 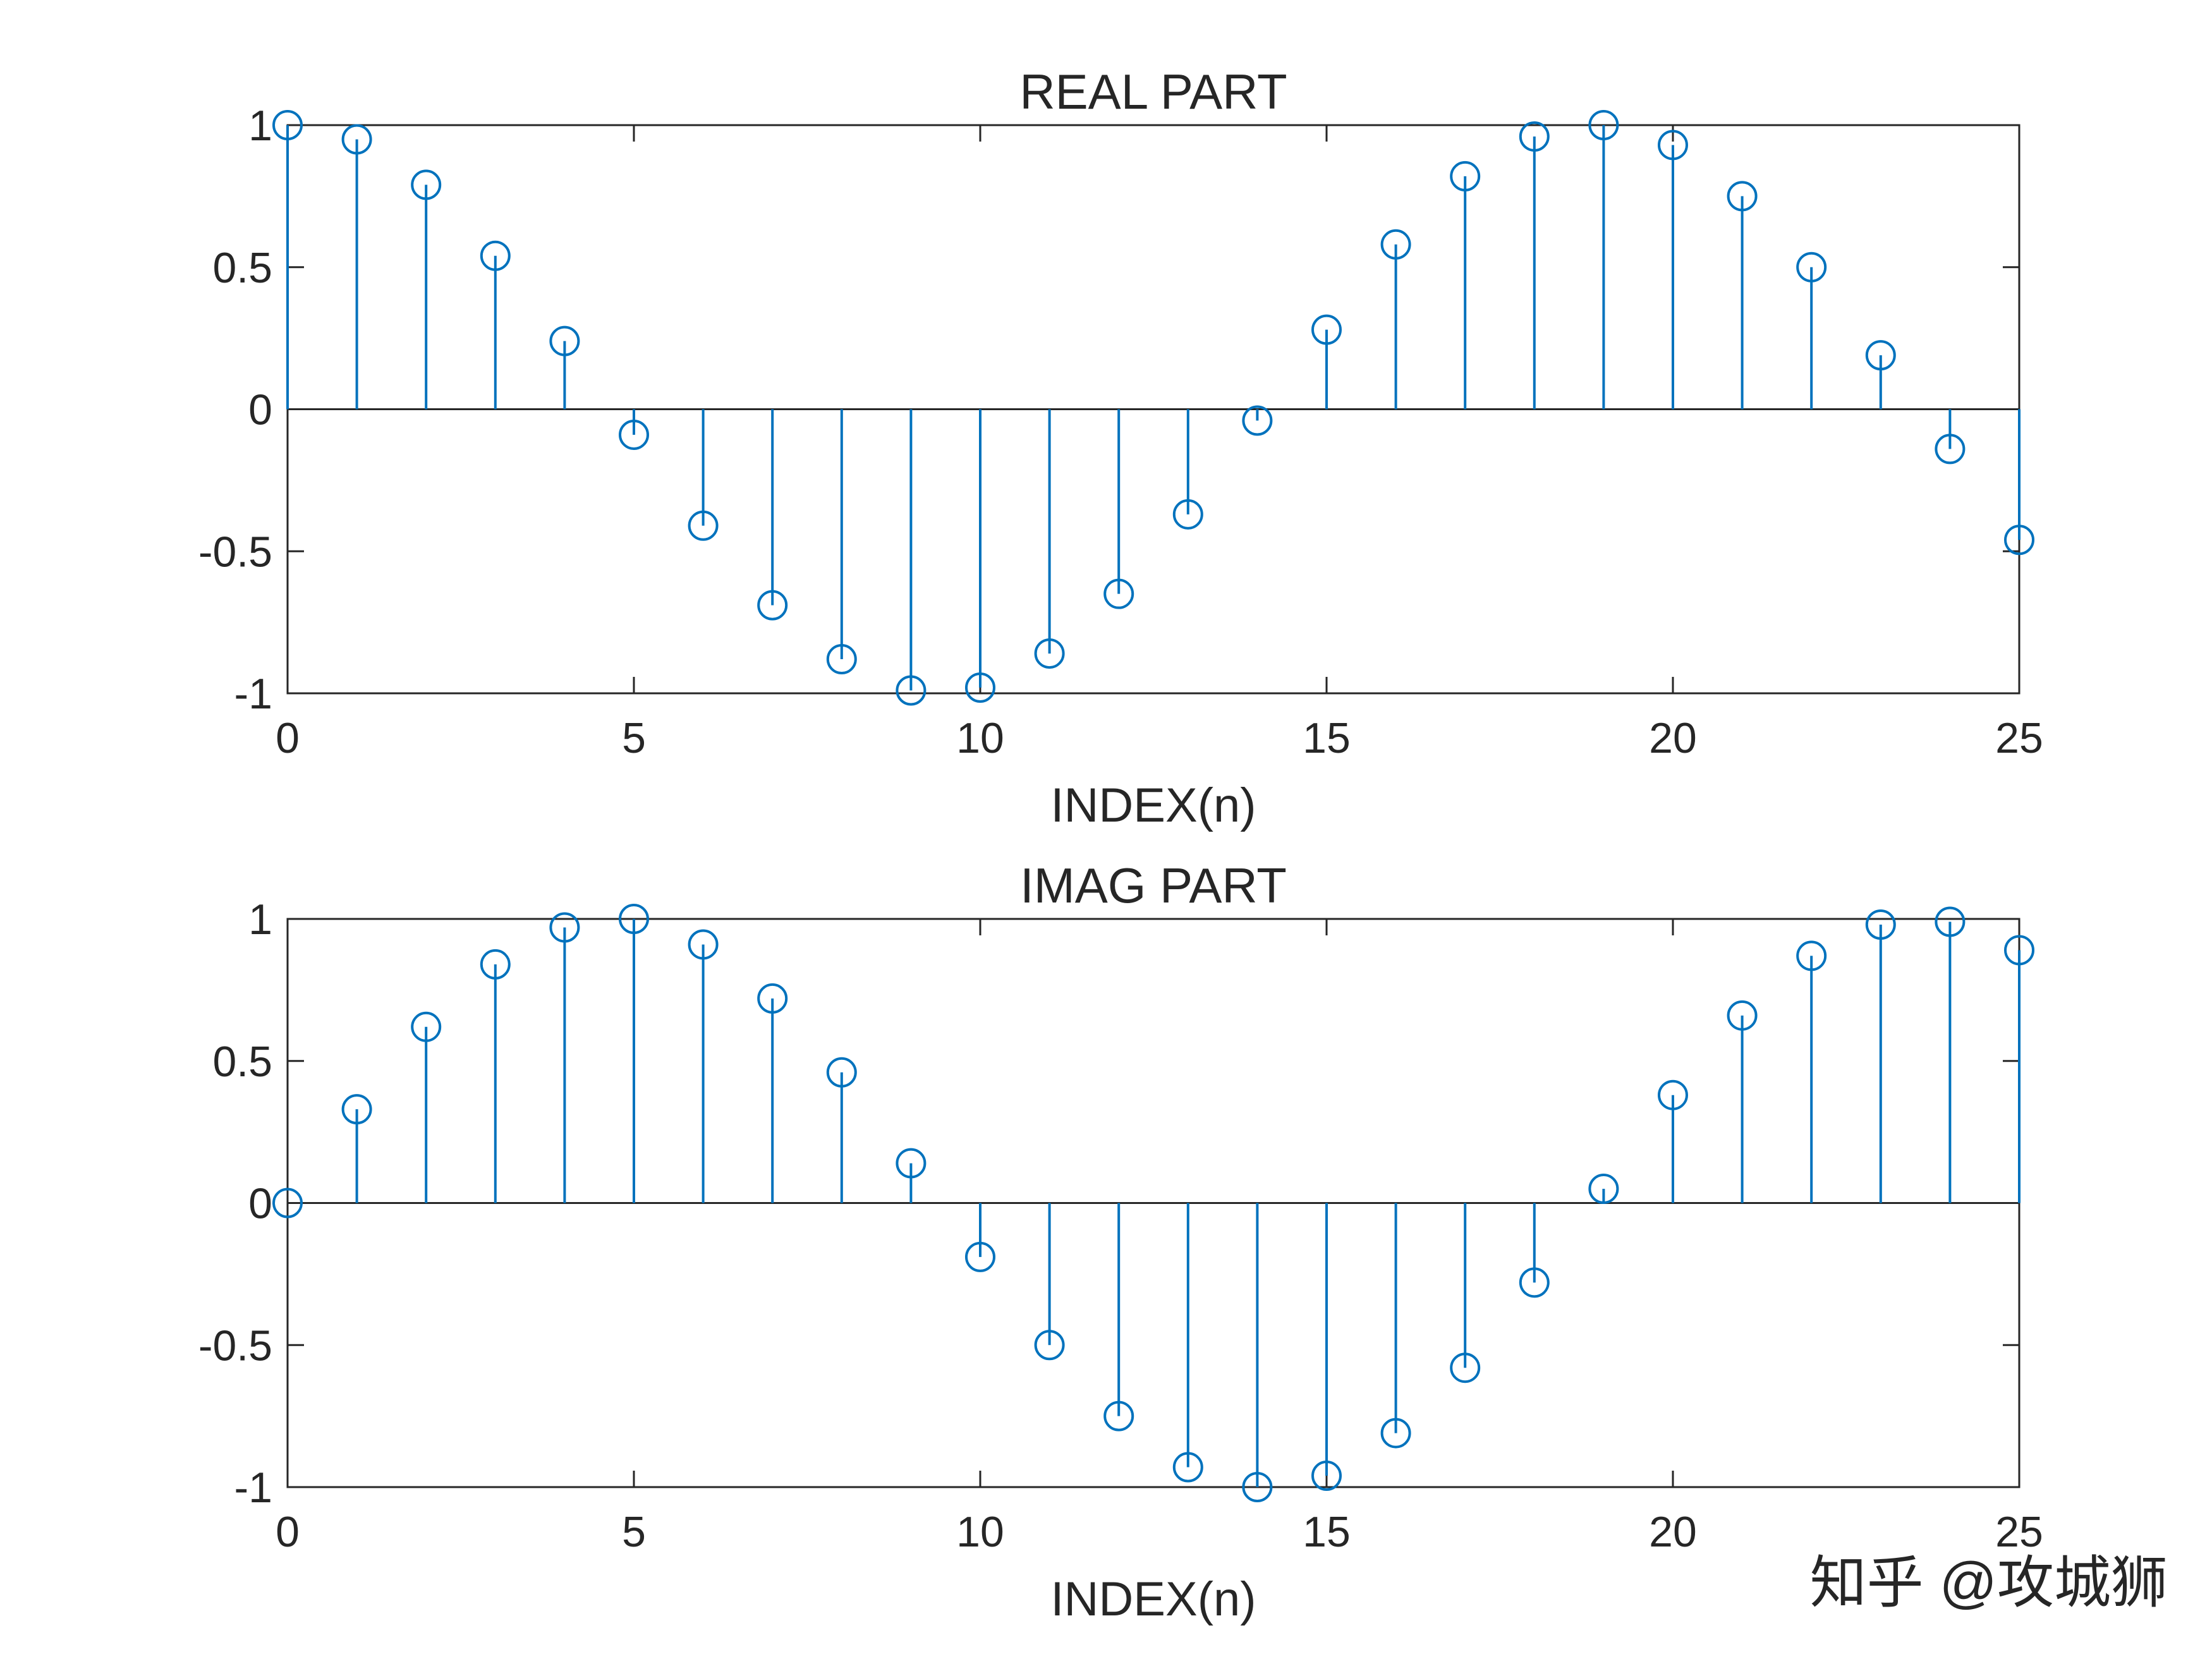 I want to click on watermark-text: 知乎 @攻城狮, so click(x=1989, y=1583).